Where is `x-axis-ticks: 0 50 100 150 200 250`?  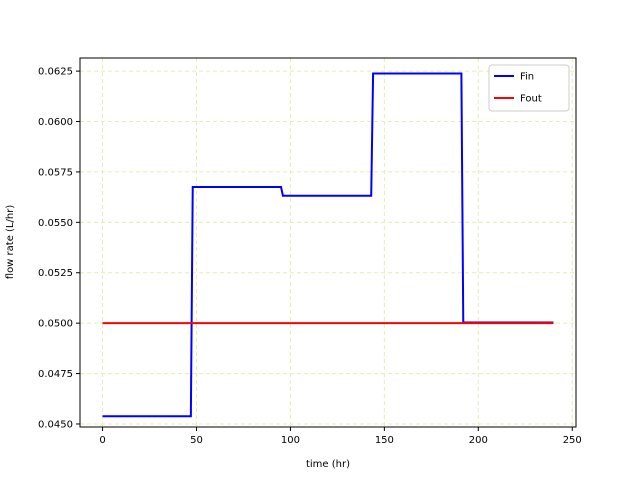
x-axis-ticks: 0 50 100 150 200 250 is located at coordinates (340, 436).